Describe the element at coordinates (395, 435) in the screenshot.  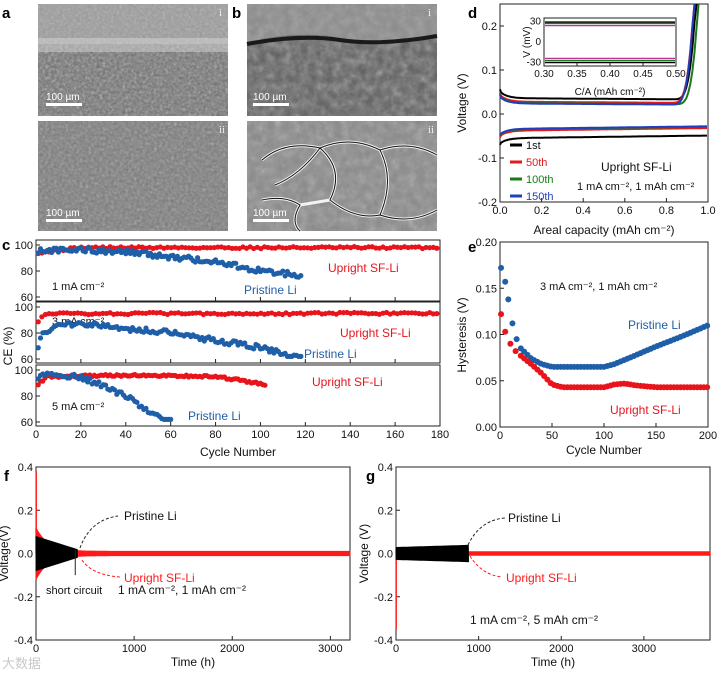
I see `c2-xtick-label-8: 160` at that location.